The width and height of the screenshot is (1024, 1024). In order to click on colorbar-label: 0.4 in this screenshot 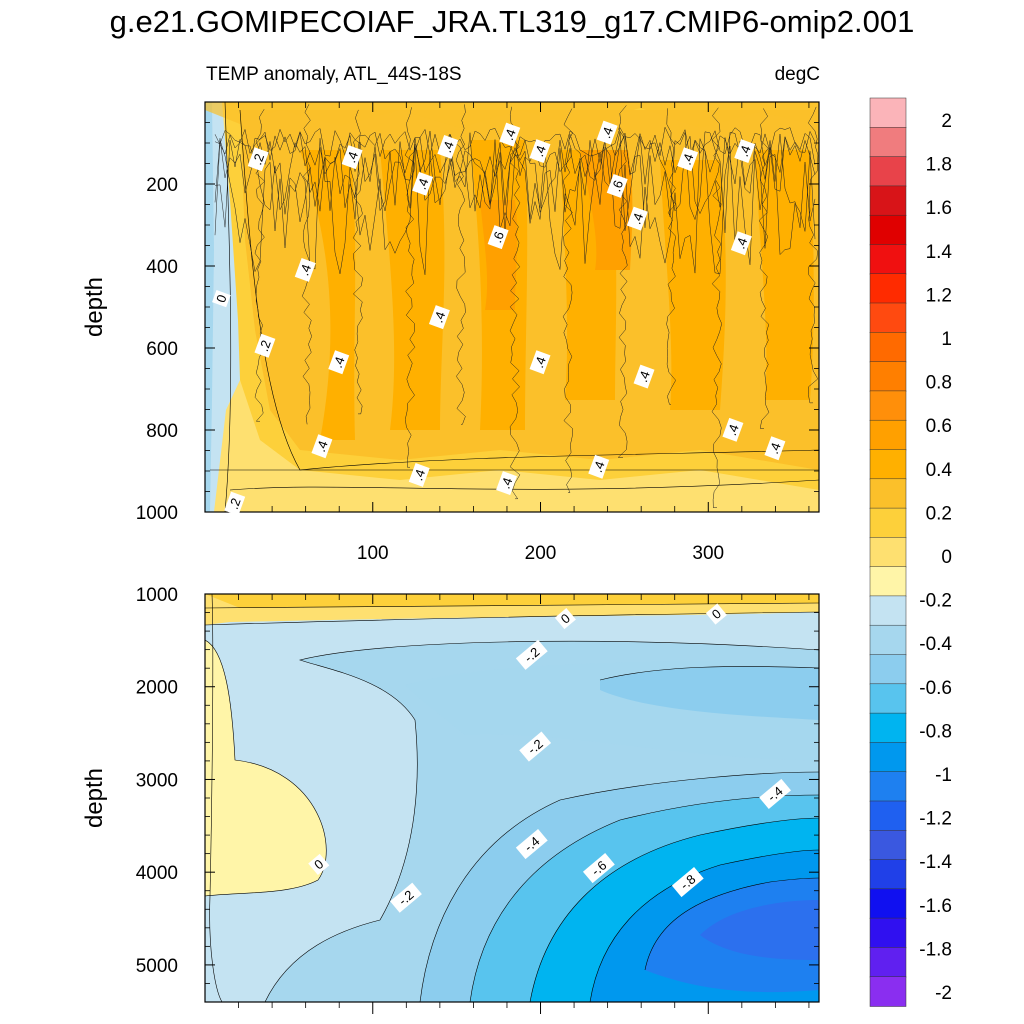, I will do `click(939, 470)`.